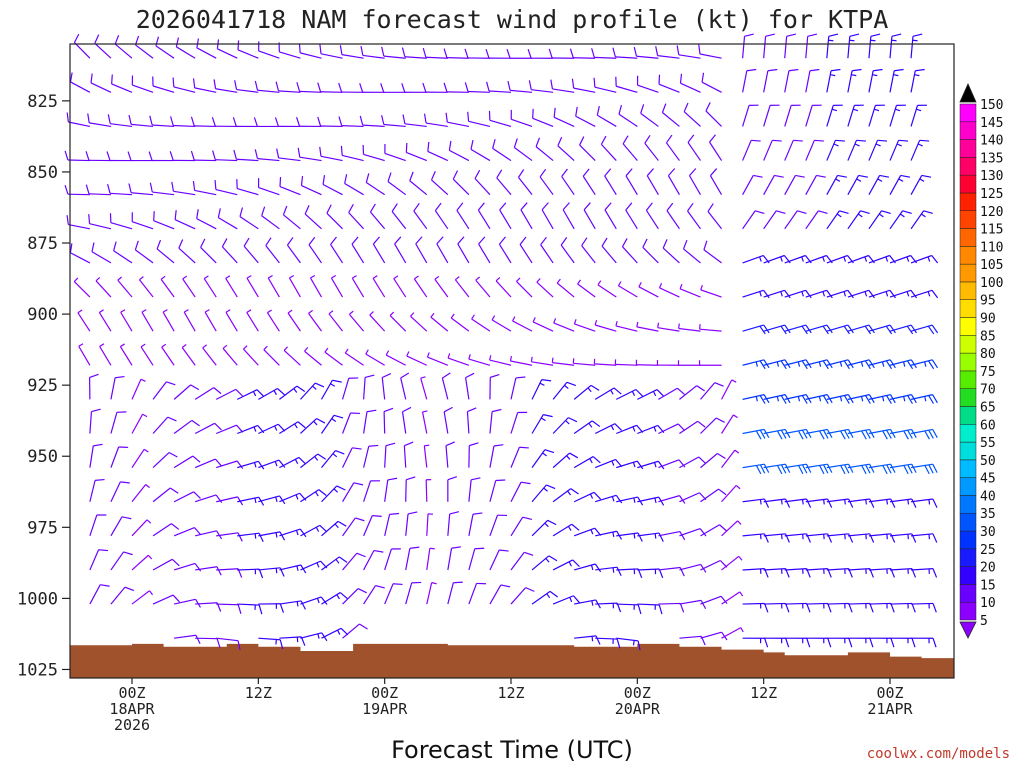 Image resolution: width=1024 pixels, height=768 pixels. Describe the element at coordinates (37, 670) in the screenshot. I see `y-tick-label: 1025` at that location.